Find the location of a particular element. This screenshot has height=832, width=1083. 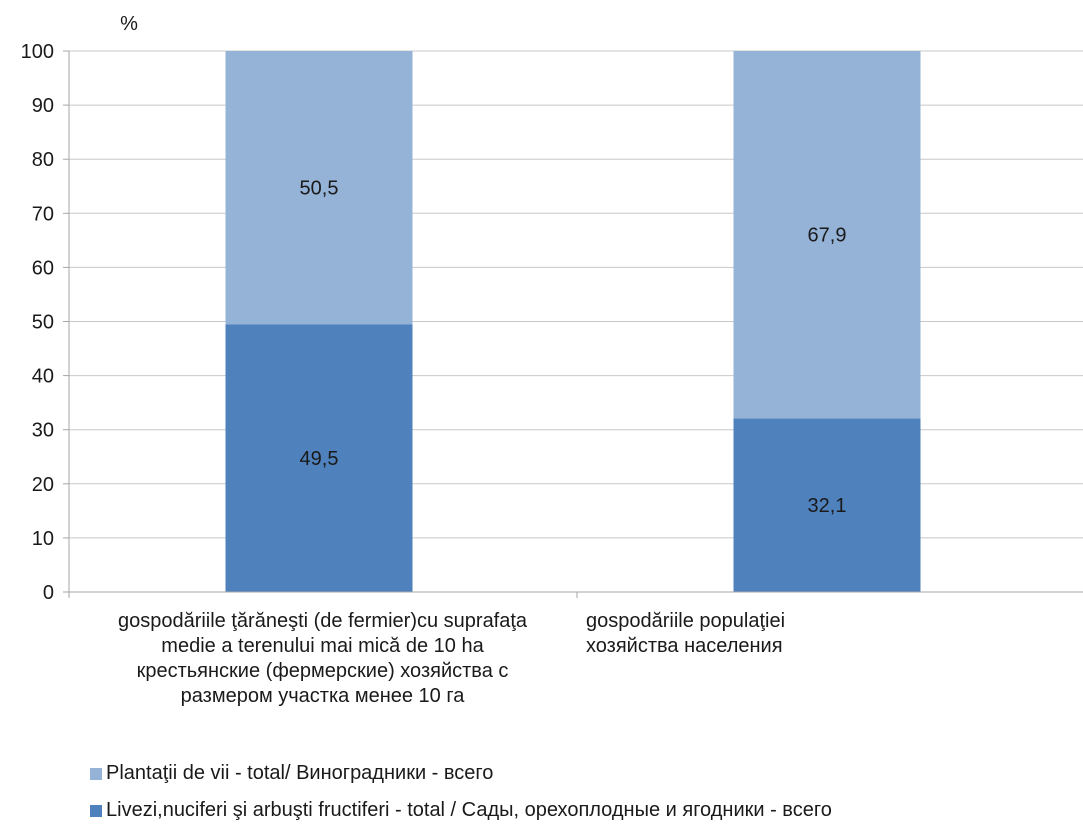

y-tick-label: 10 is located at coordinates (43, 539).